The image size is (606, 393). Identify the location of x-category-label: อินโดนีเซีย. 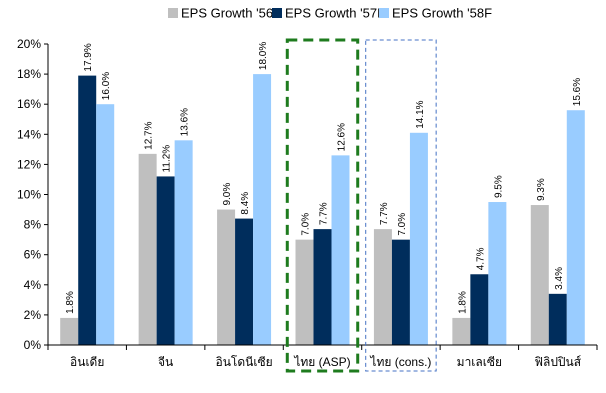
(244, 362).